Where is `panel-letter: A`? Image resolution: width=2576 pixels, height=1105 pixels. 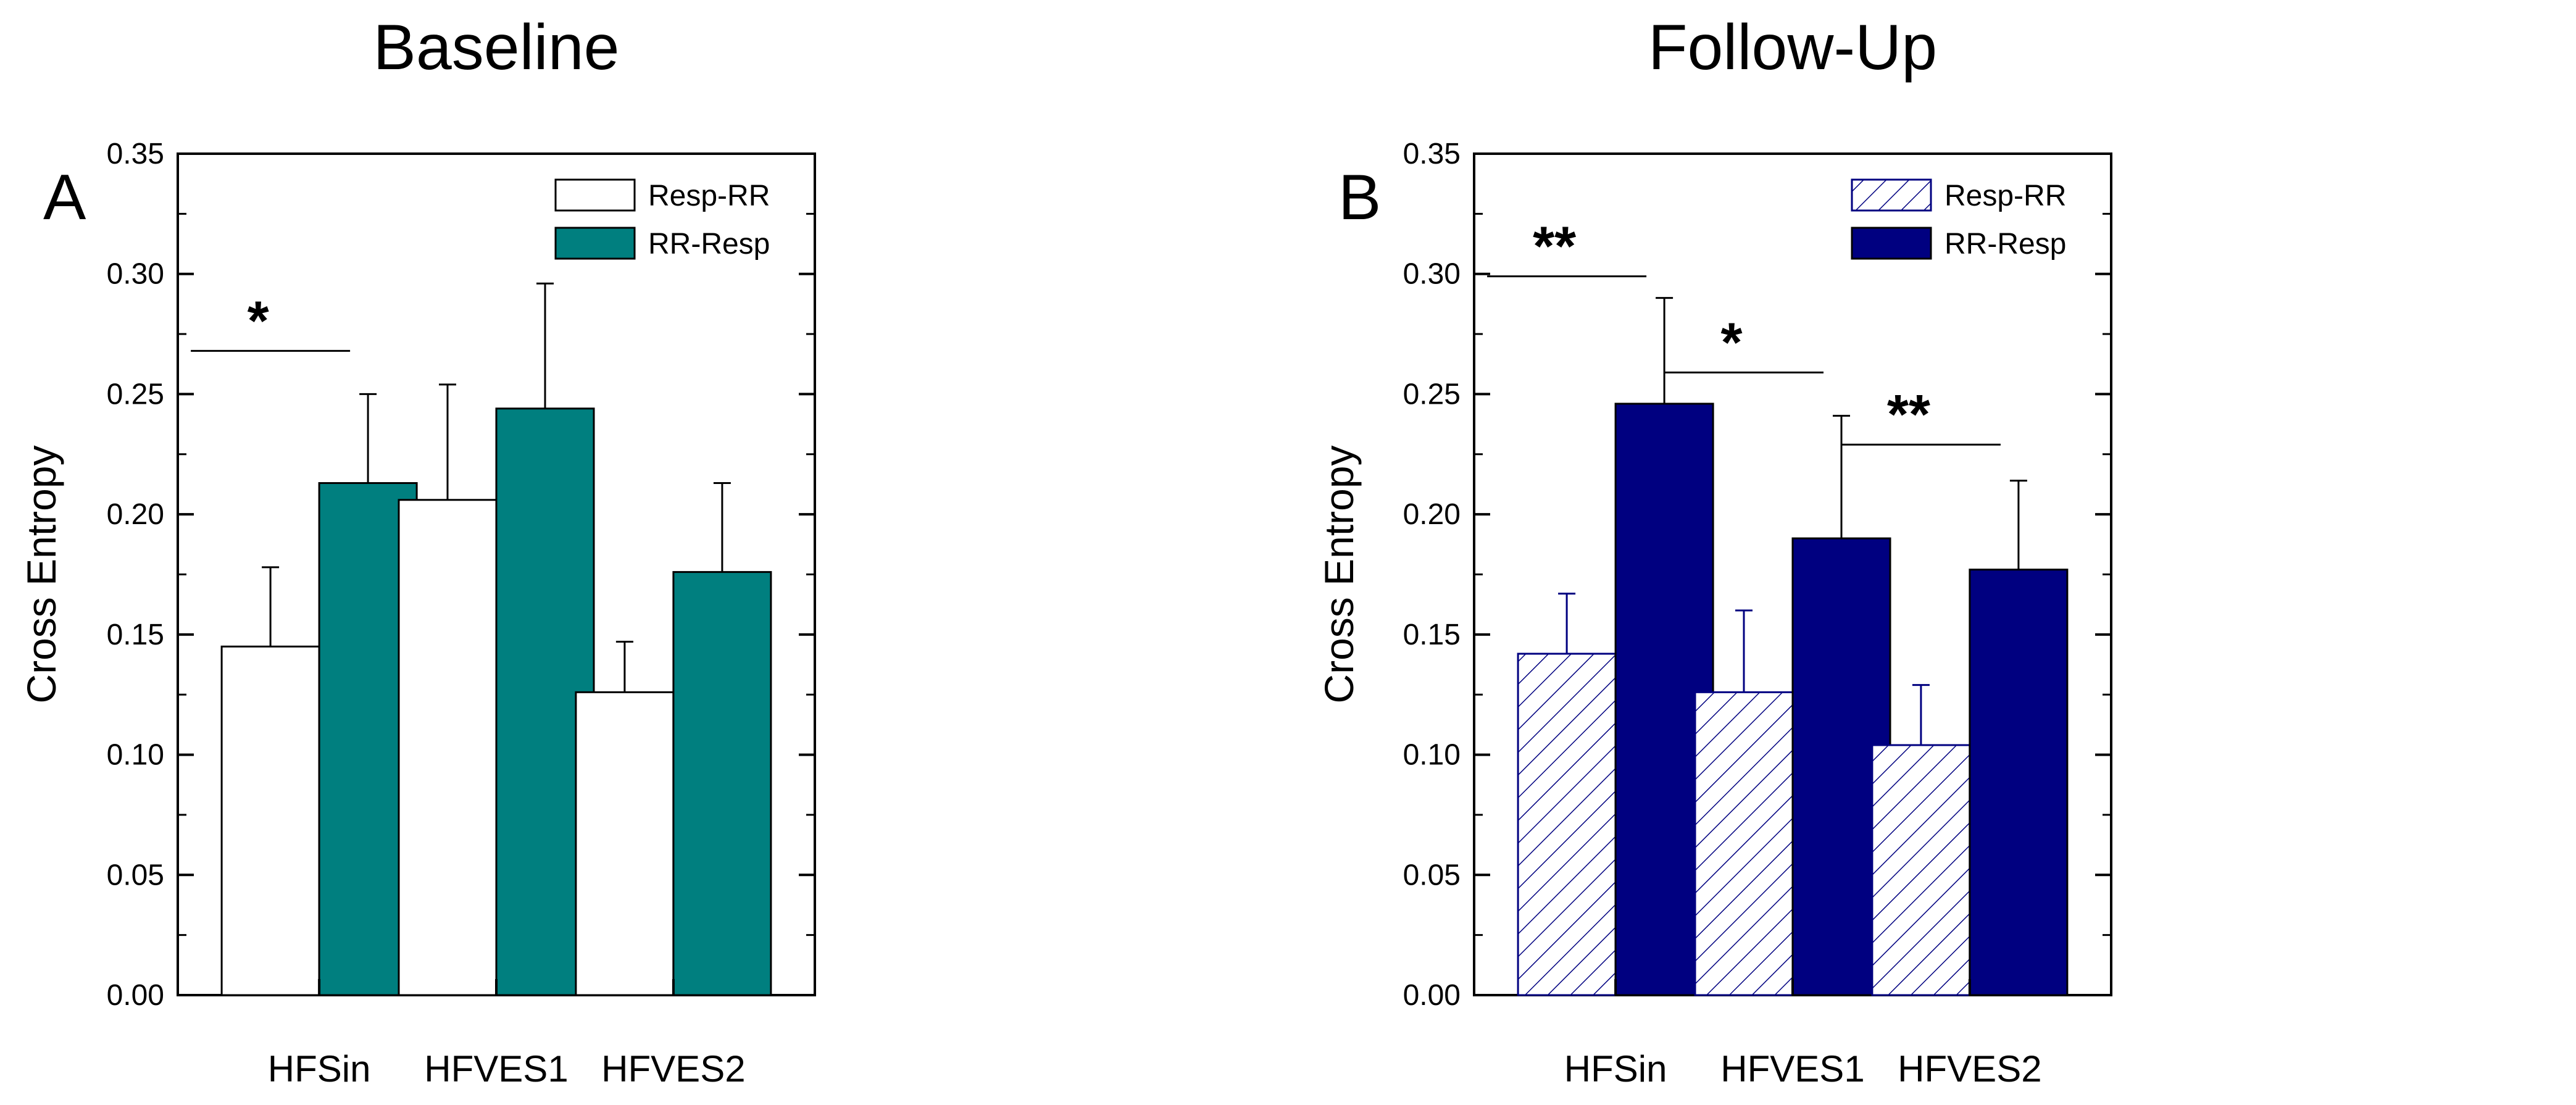 panel-letter: A is located at coordinates (64, 198).